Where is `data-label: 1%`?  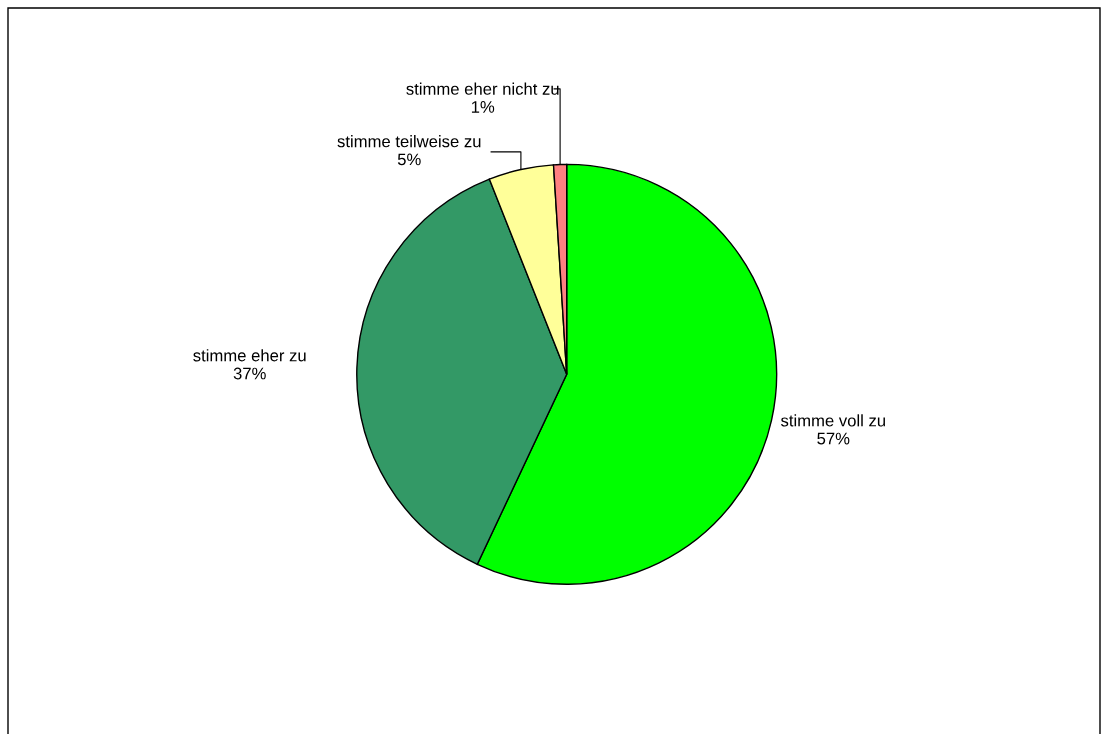
data-label: 1% is located at coordinates (483, 107).